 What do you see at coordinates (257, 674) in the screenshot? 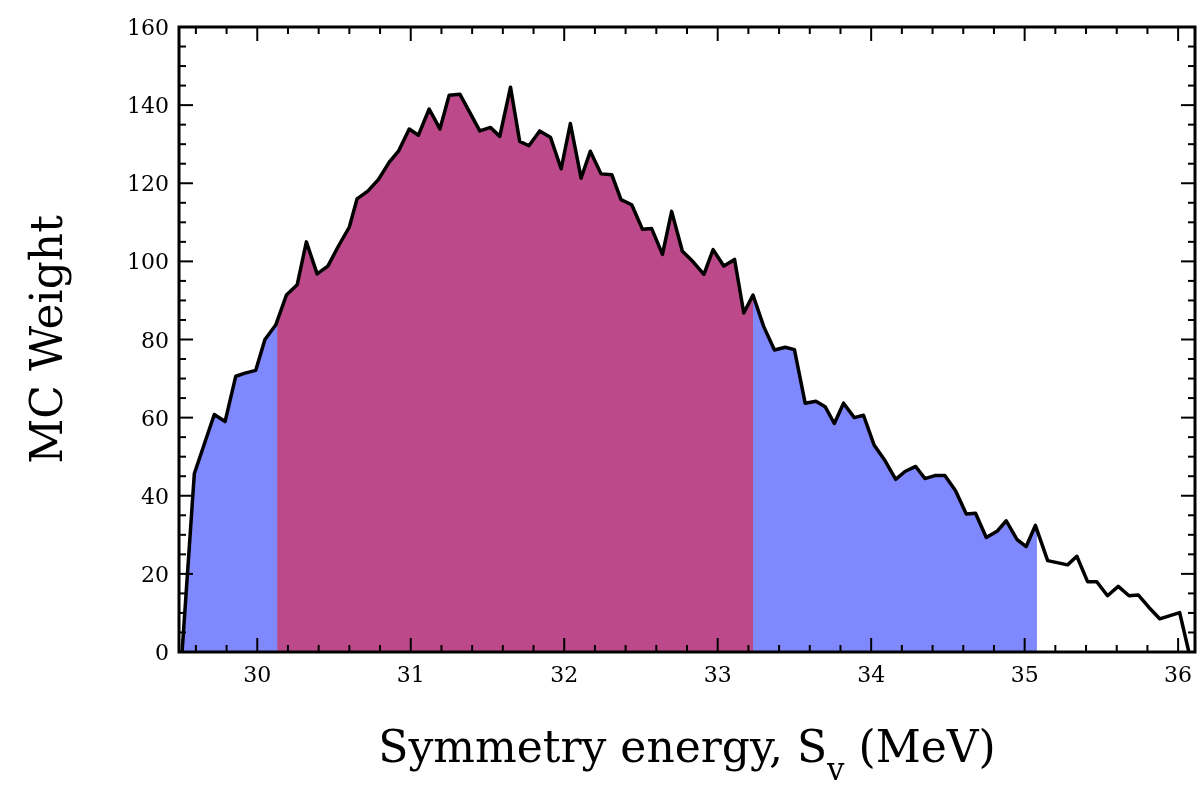
I see `x-tick-label: 30` at bounding box center [257, 674].